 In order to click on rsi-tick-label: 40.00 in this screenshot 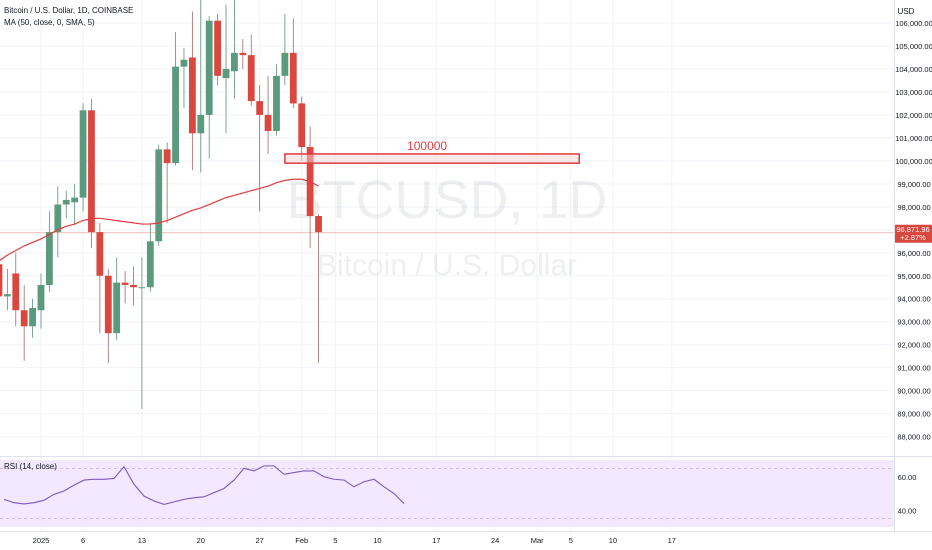, I will do `click(907, 510)`.